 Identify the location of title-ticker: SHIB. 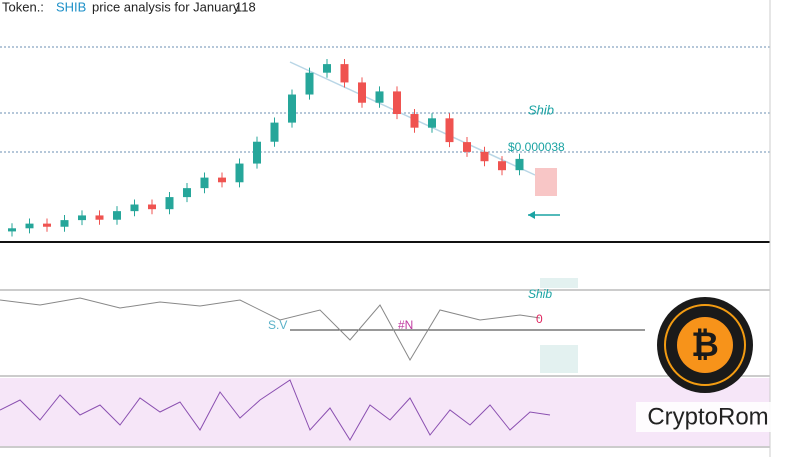
(71, 7).